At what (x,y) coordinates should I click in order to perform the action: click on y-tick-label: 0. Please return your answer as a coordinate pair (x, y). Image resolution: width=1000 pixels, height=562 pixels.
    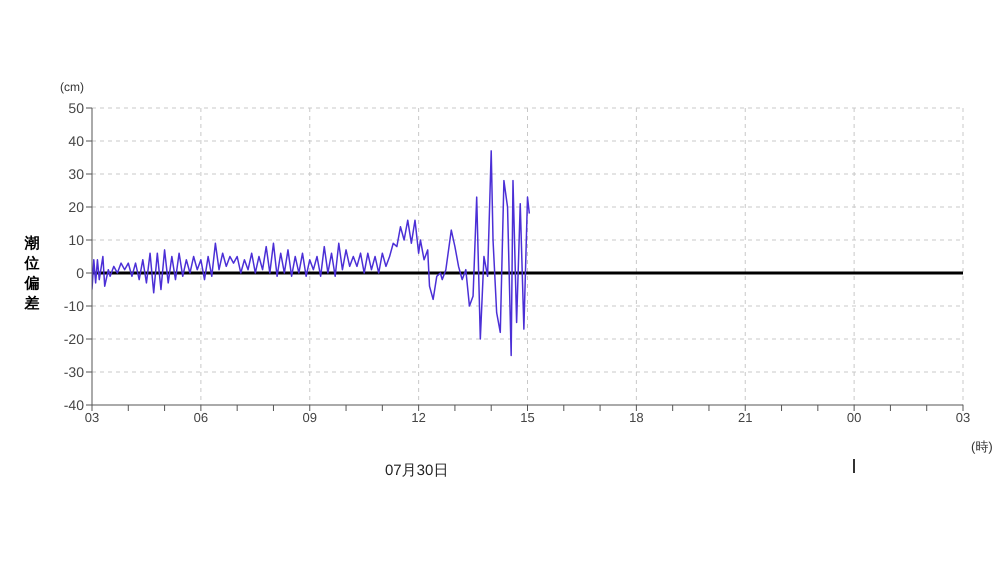
    Looking at the image, I should click on (80, 272).